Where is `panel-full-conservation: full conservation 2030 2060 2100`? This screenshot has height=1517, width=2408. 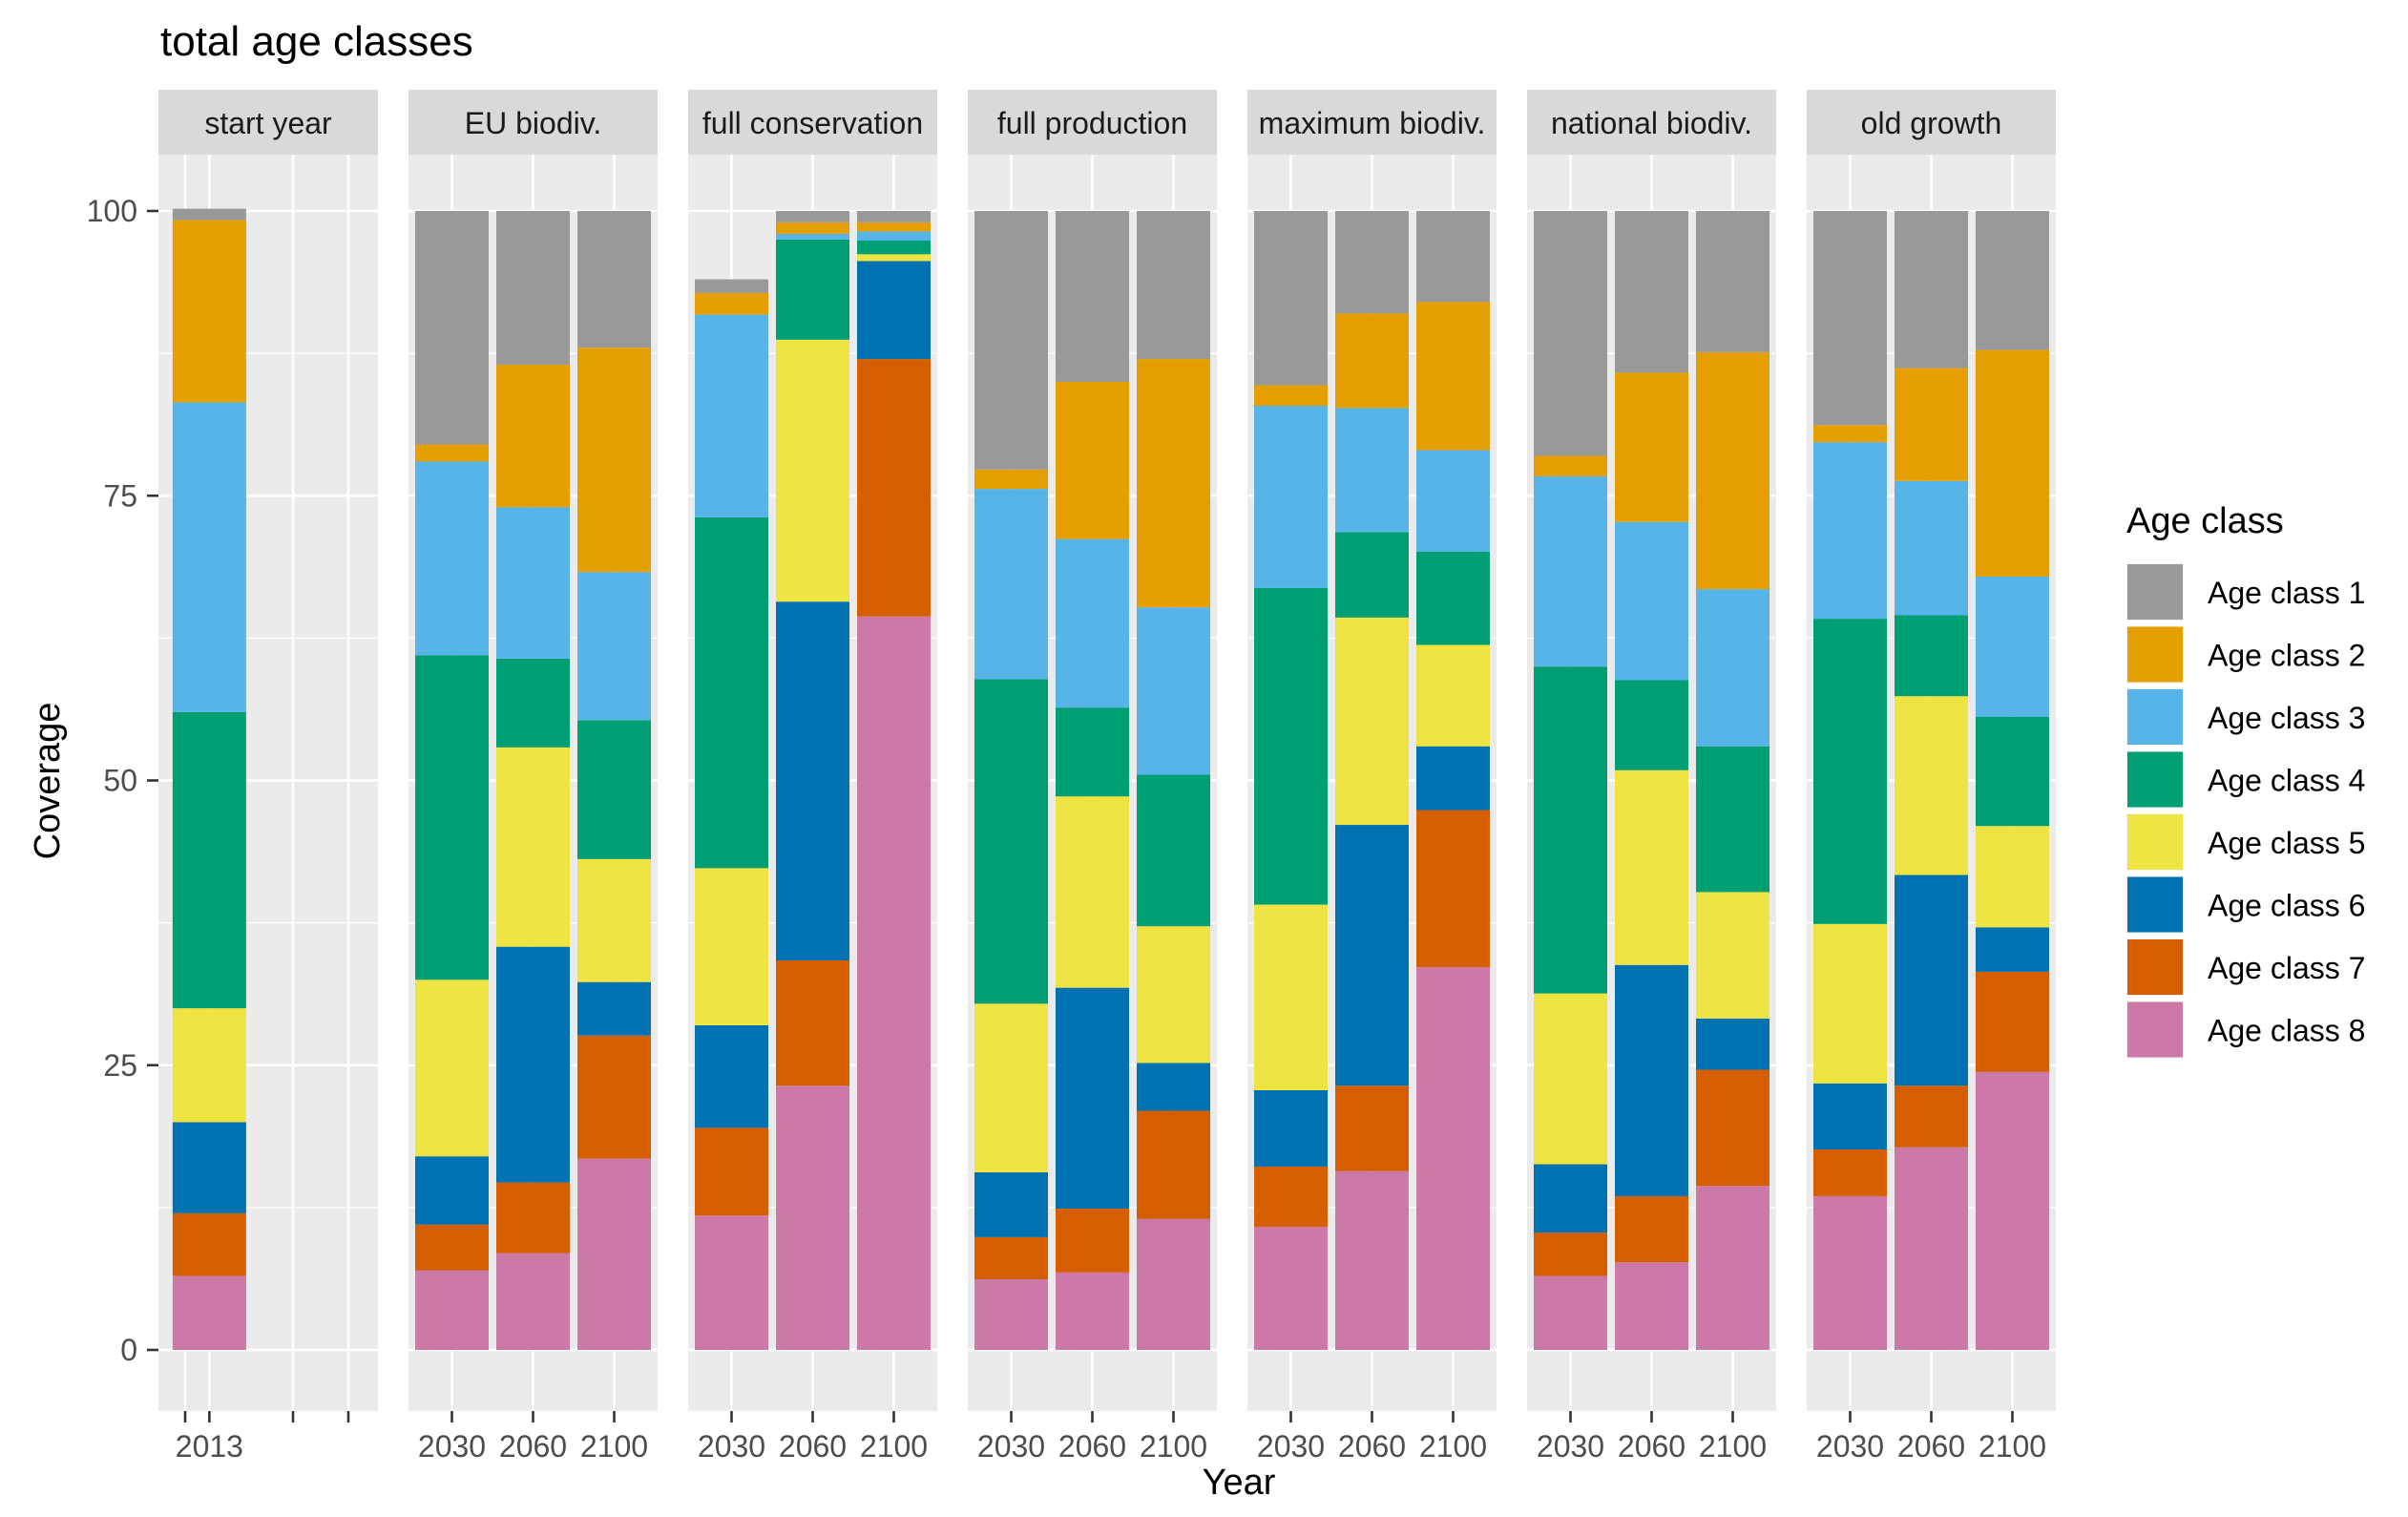
panel-full-conservation: full conservation 2030 2060 2100 is located at coordinates (813, 777).